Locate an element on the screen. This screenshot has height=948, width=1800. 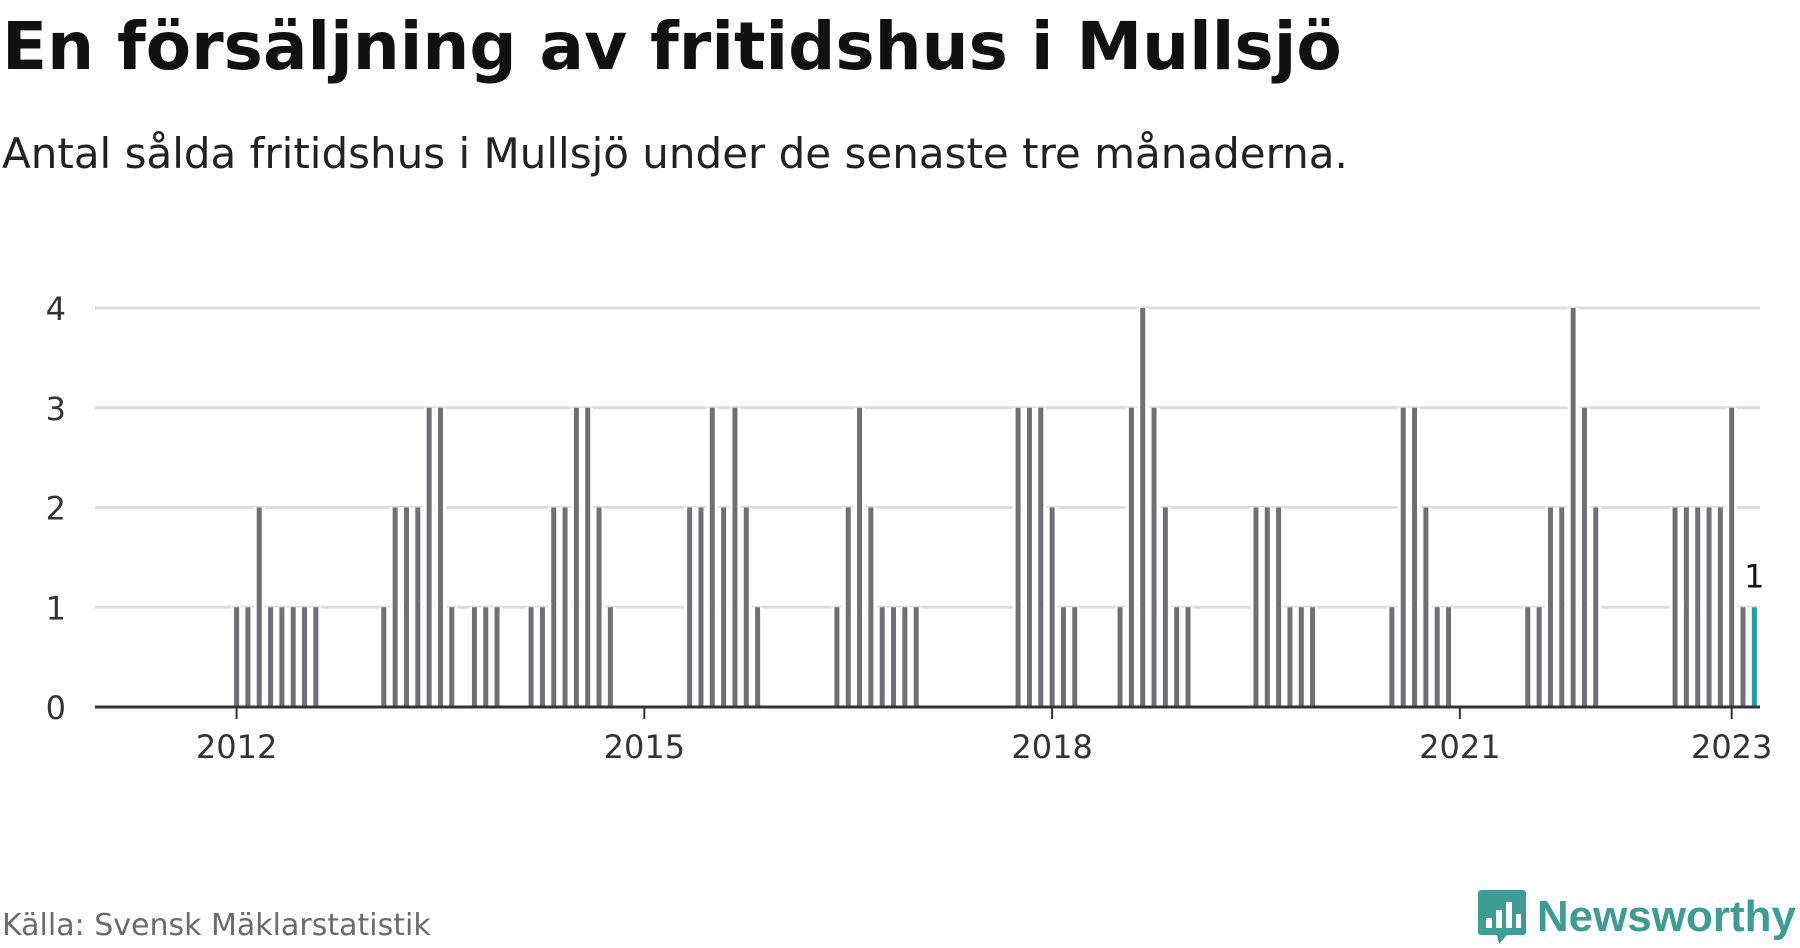
x-tick-label: 2021 is located at coordinates (1459, 747).